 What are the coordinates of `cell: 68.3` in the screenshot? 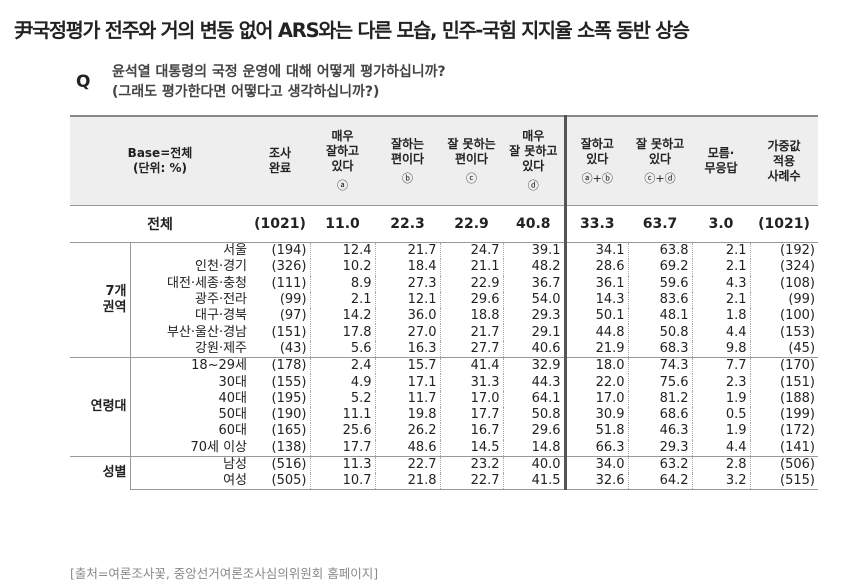 It's located at (660, 349).